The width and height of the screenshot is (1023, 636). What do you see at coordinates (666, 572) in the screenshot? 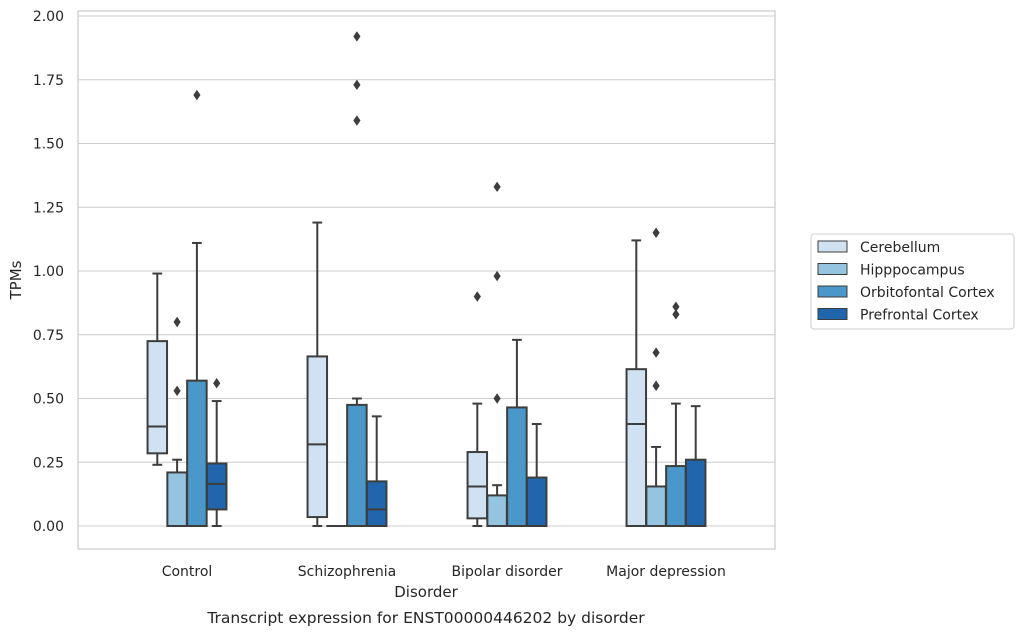
I see `x-tick-label: Major depression` at bounding box center [666, 572].